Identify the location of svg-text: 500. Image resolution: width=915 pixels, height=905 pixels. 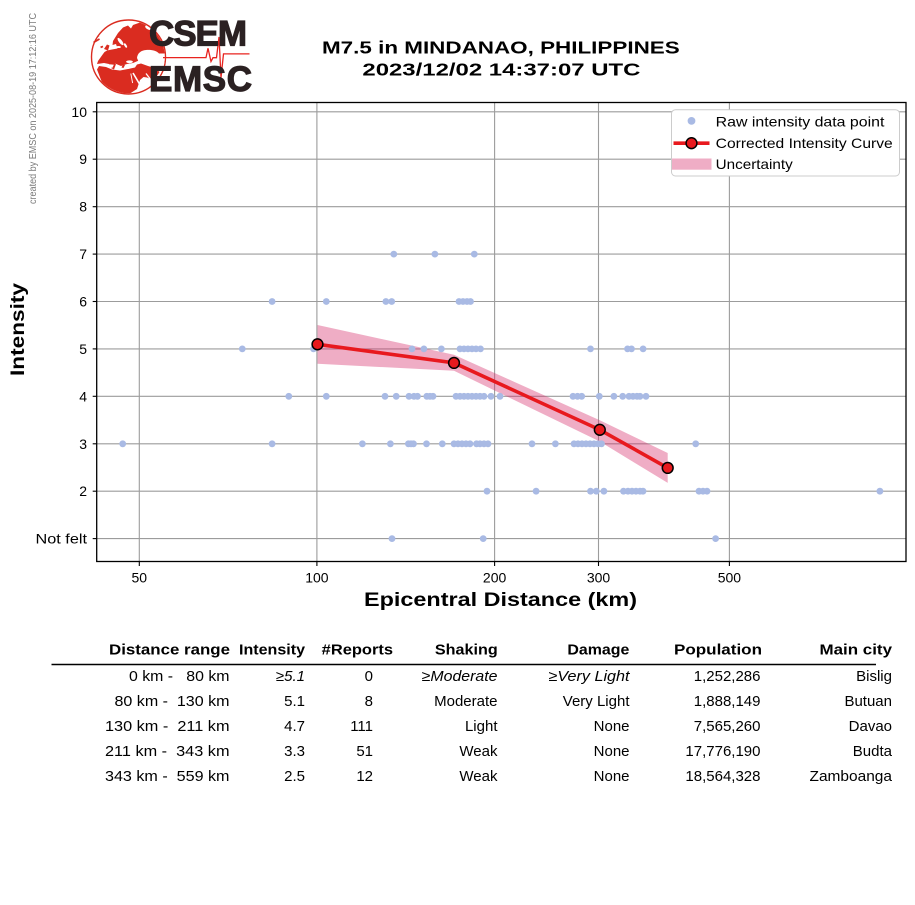
(730, 577).